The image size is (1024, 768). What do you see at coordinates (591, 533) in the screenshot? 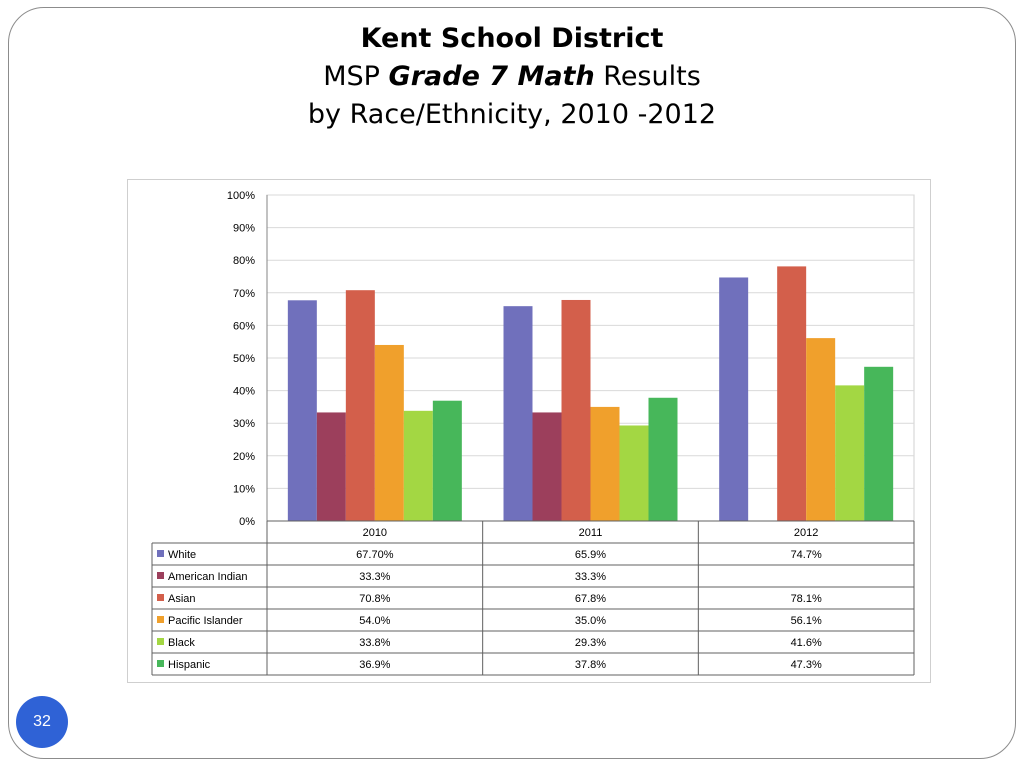
I see `x-tick-label: 2011` at bounding box center [591, 533].